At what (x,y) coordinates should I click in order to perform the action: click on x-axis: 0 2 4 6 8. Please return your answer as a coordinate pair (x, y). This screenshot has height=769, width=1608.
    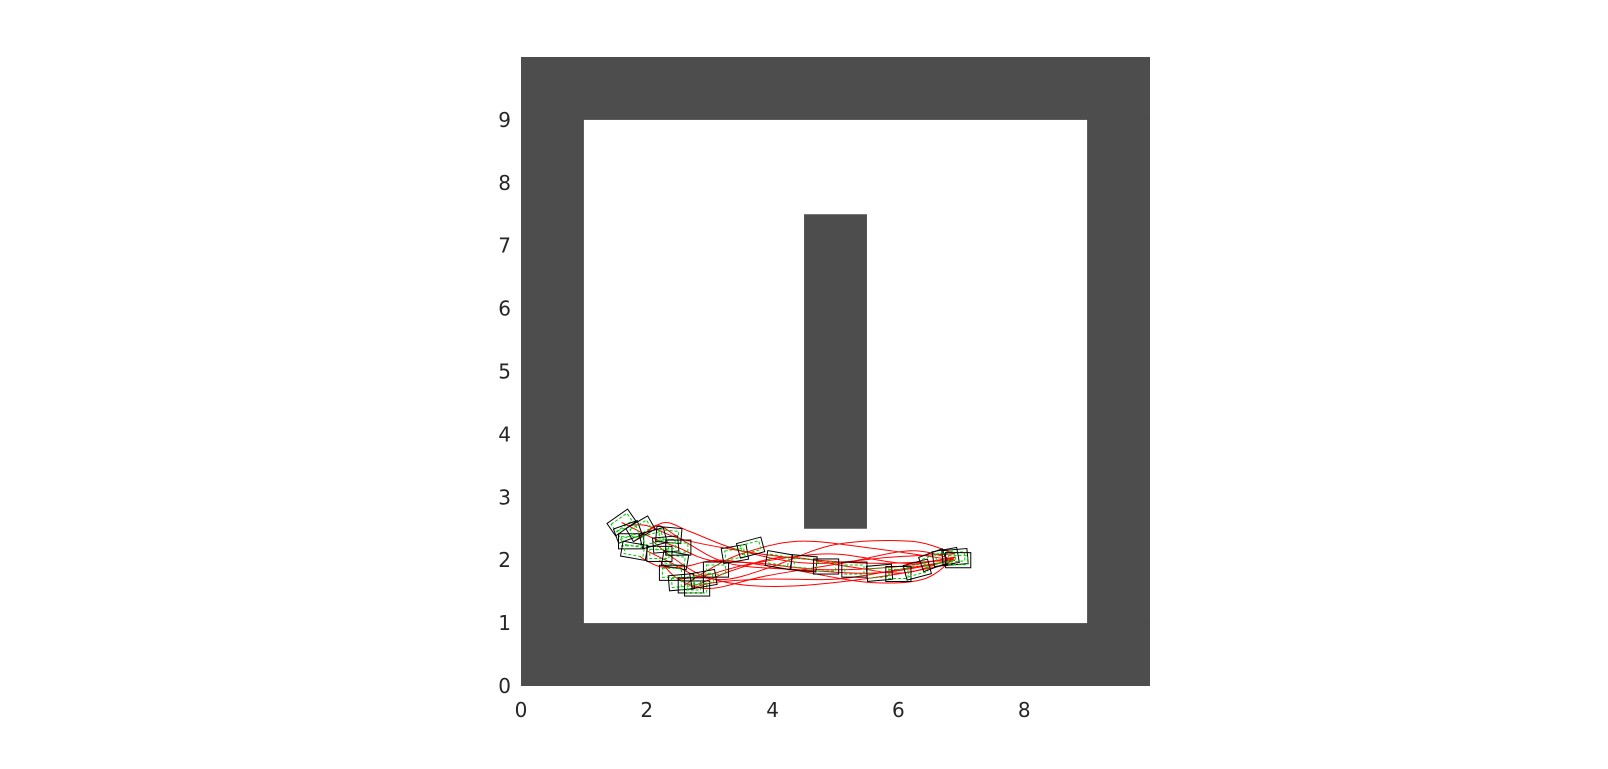
    Looking at the image, I should click on (773, 710).